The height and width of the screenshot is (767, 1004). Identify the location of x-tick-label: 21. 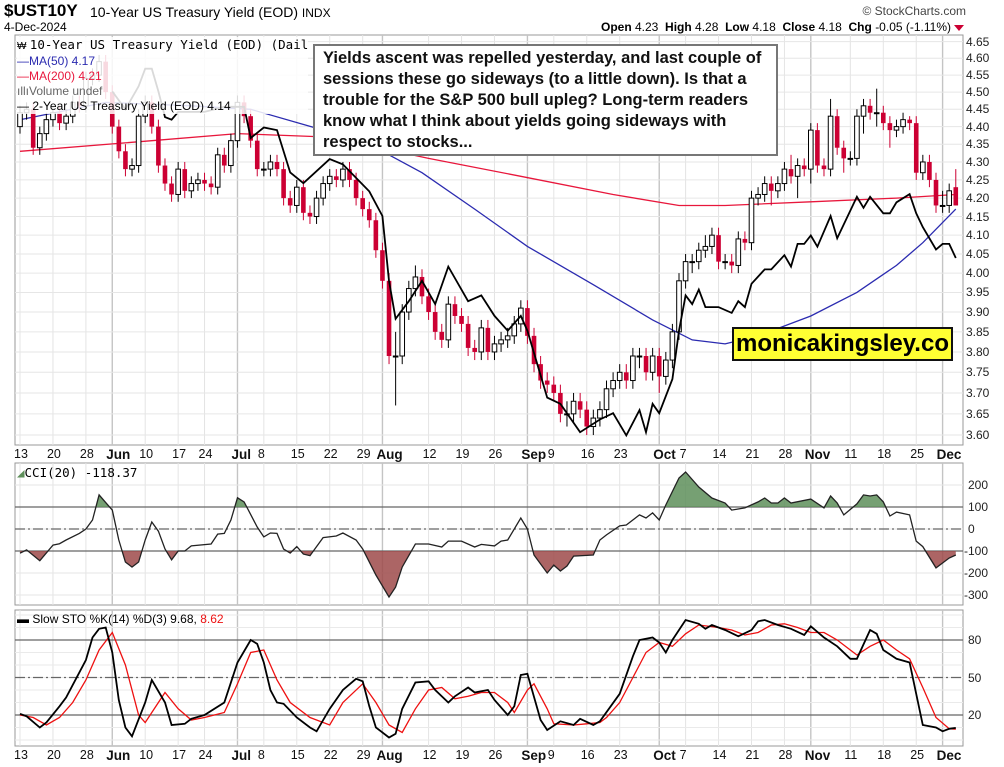
(752, 454).